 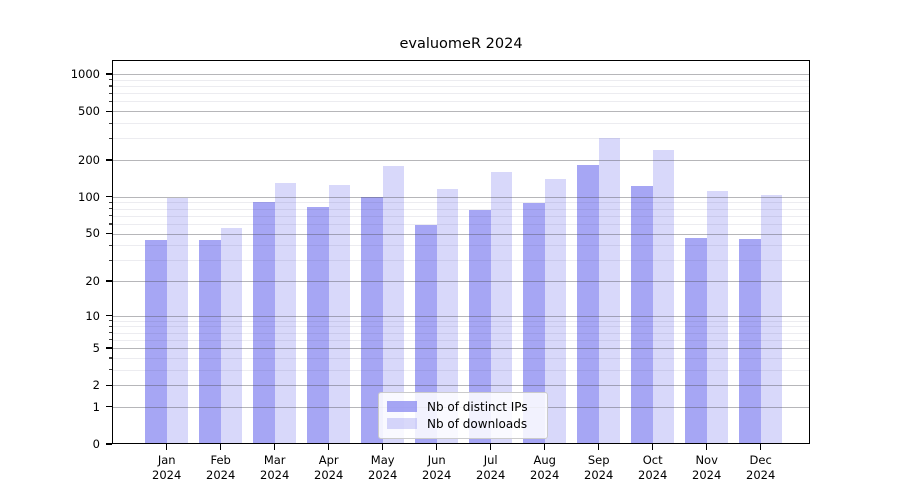 I want to click on bar-downloads-jul, so click(x=501, y=308).